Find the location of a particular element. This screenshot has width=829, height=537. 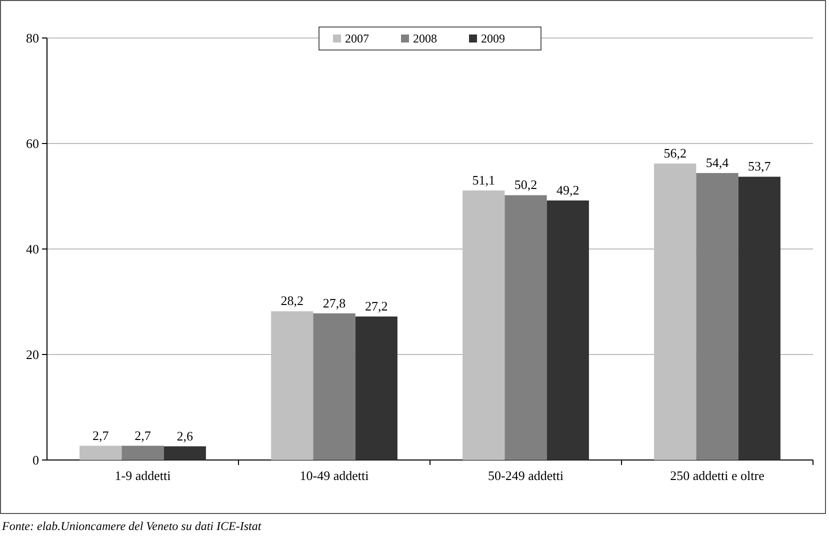

y-tick-label: 40 is located at coordinates (32, 249).